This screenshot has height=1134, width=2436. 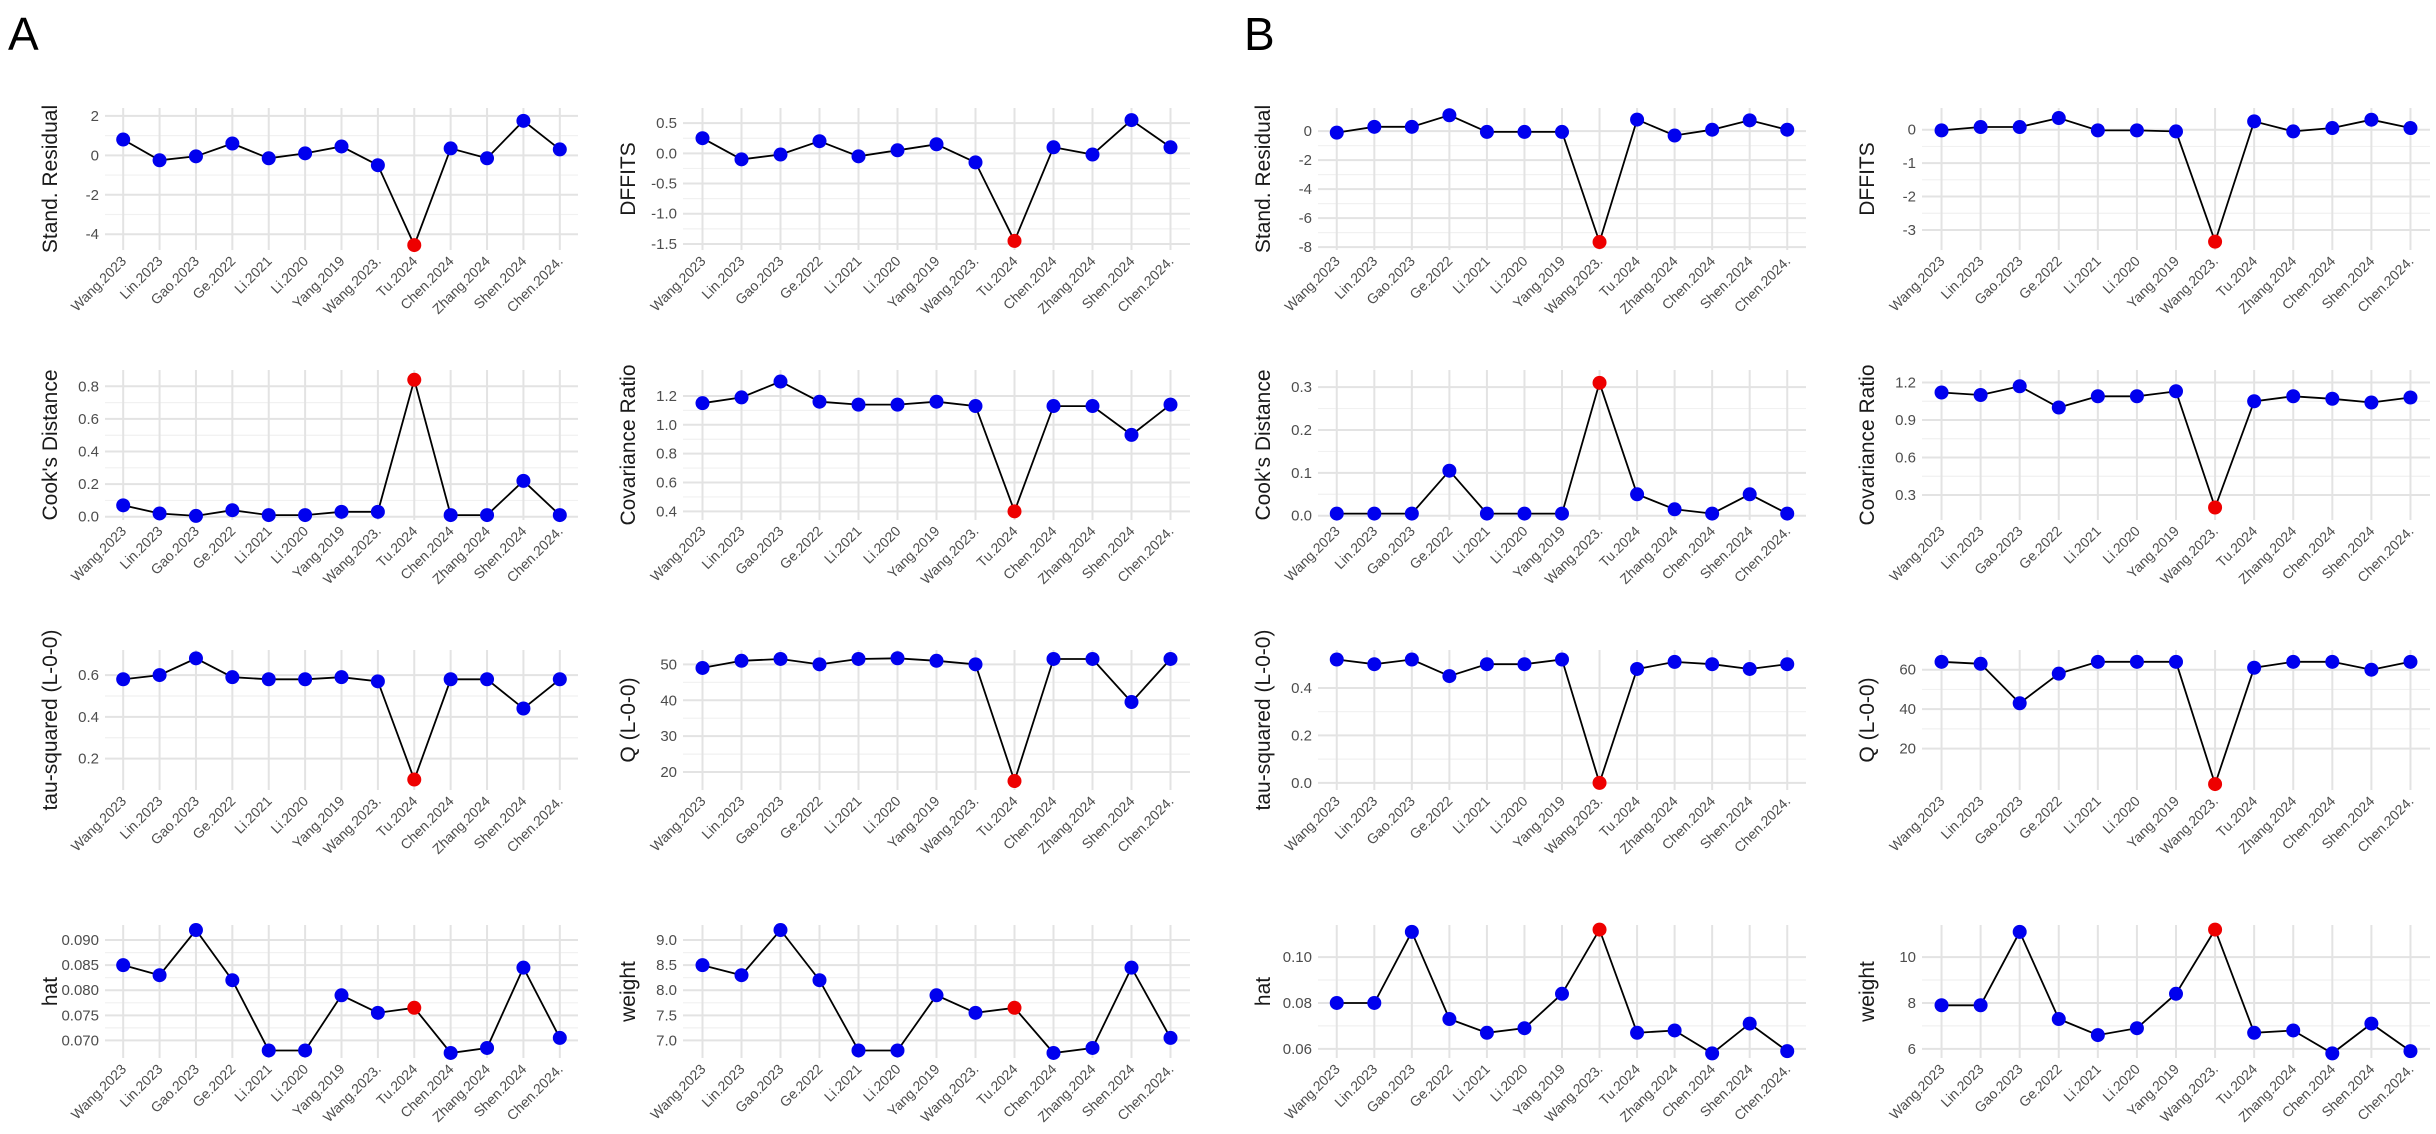 I want to click on y-tick-label: 2, so click(x=95, y=116).